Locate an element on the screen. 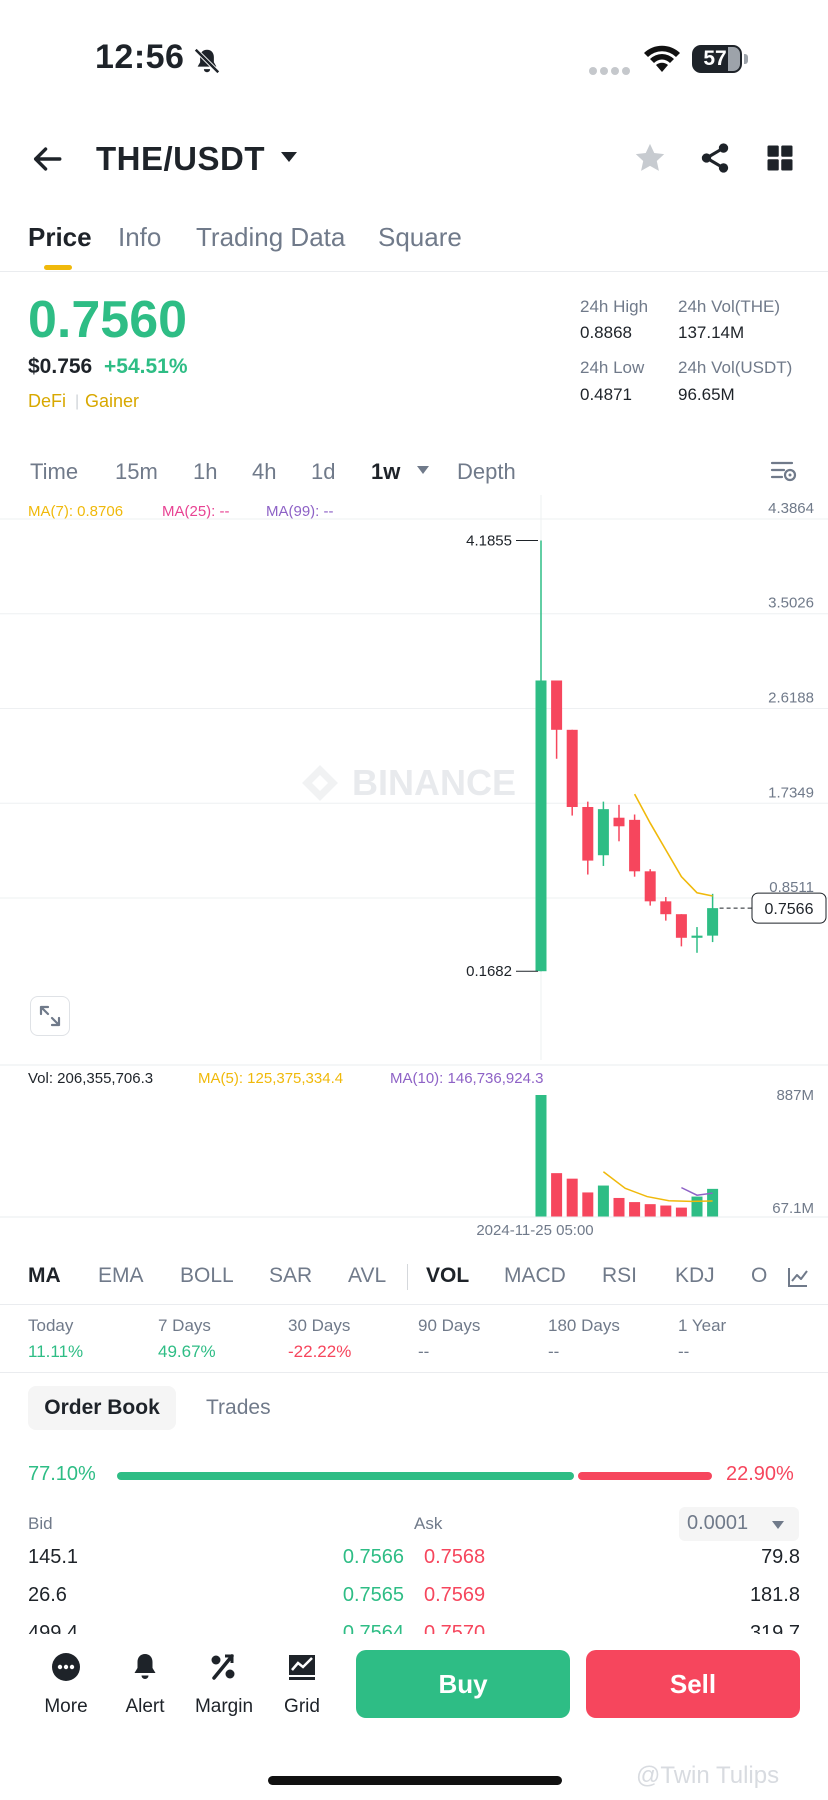  grid-chart-icon is located at coordinates (302, 1667).